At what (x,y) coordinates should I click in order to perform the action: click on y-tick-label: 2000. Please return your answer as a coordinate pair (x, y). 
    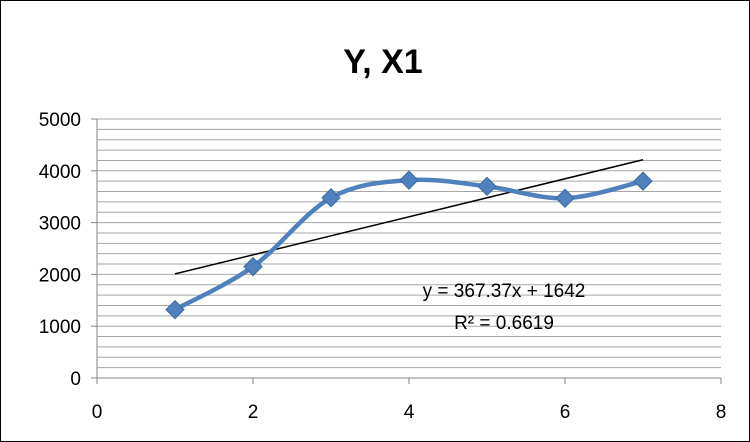
    Looking at the image, I should click on (60, 275).